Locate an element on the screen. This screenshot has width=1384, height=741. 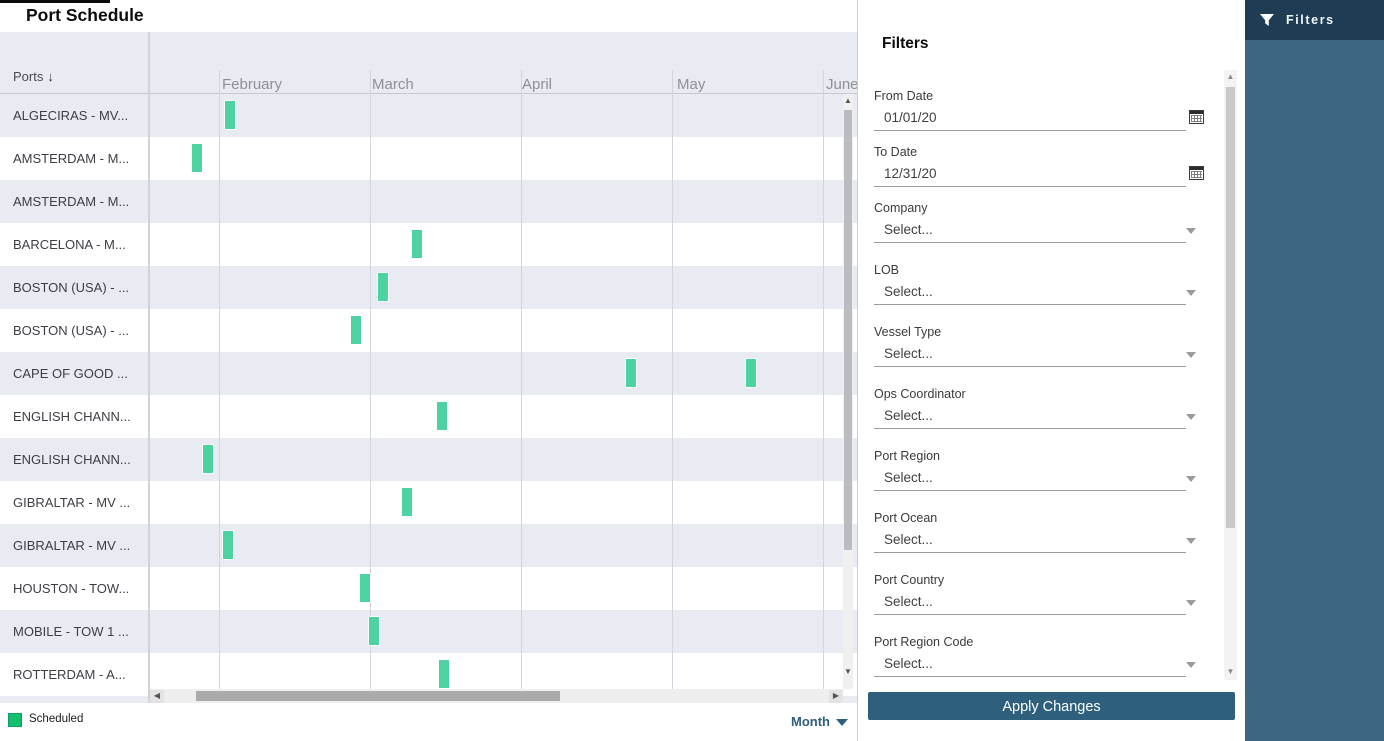
sidebar-tab-filters: Filters is located at coordinates (1314, 20).